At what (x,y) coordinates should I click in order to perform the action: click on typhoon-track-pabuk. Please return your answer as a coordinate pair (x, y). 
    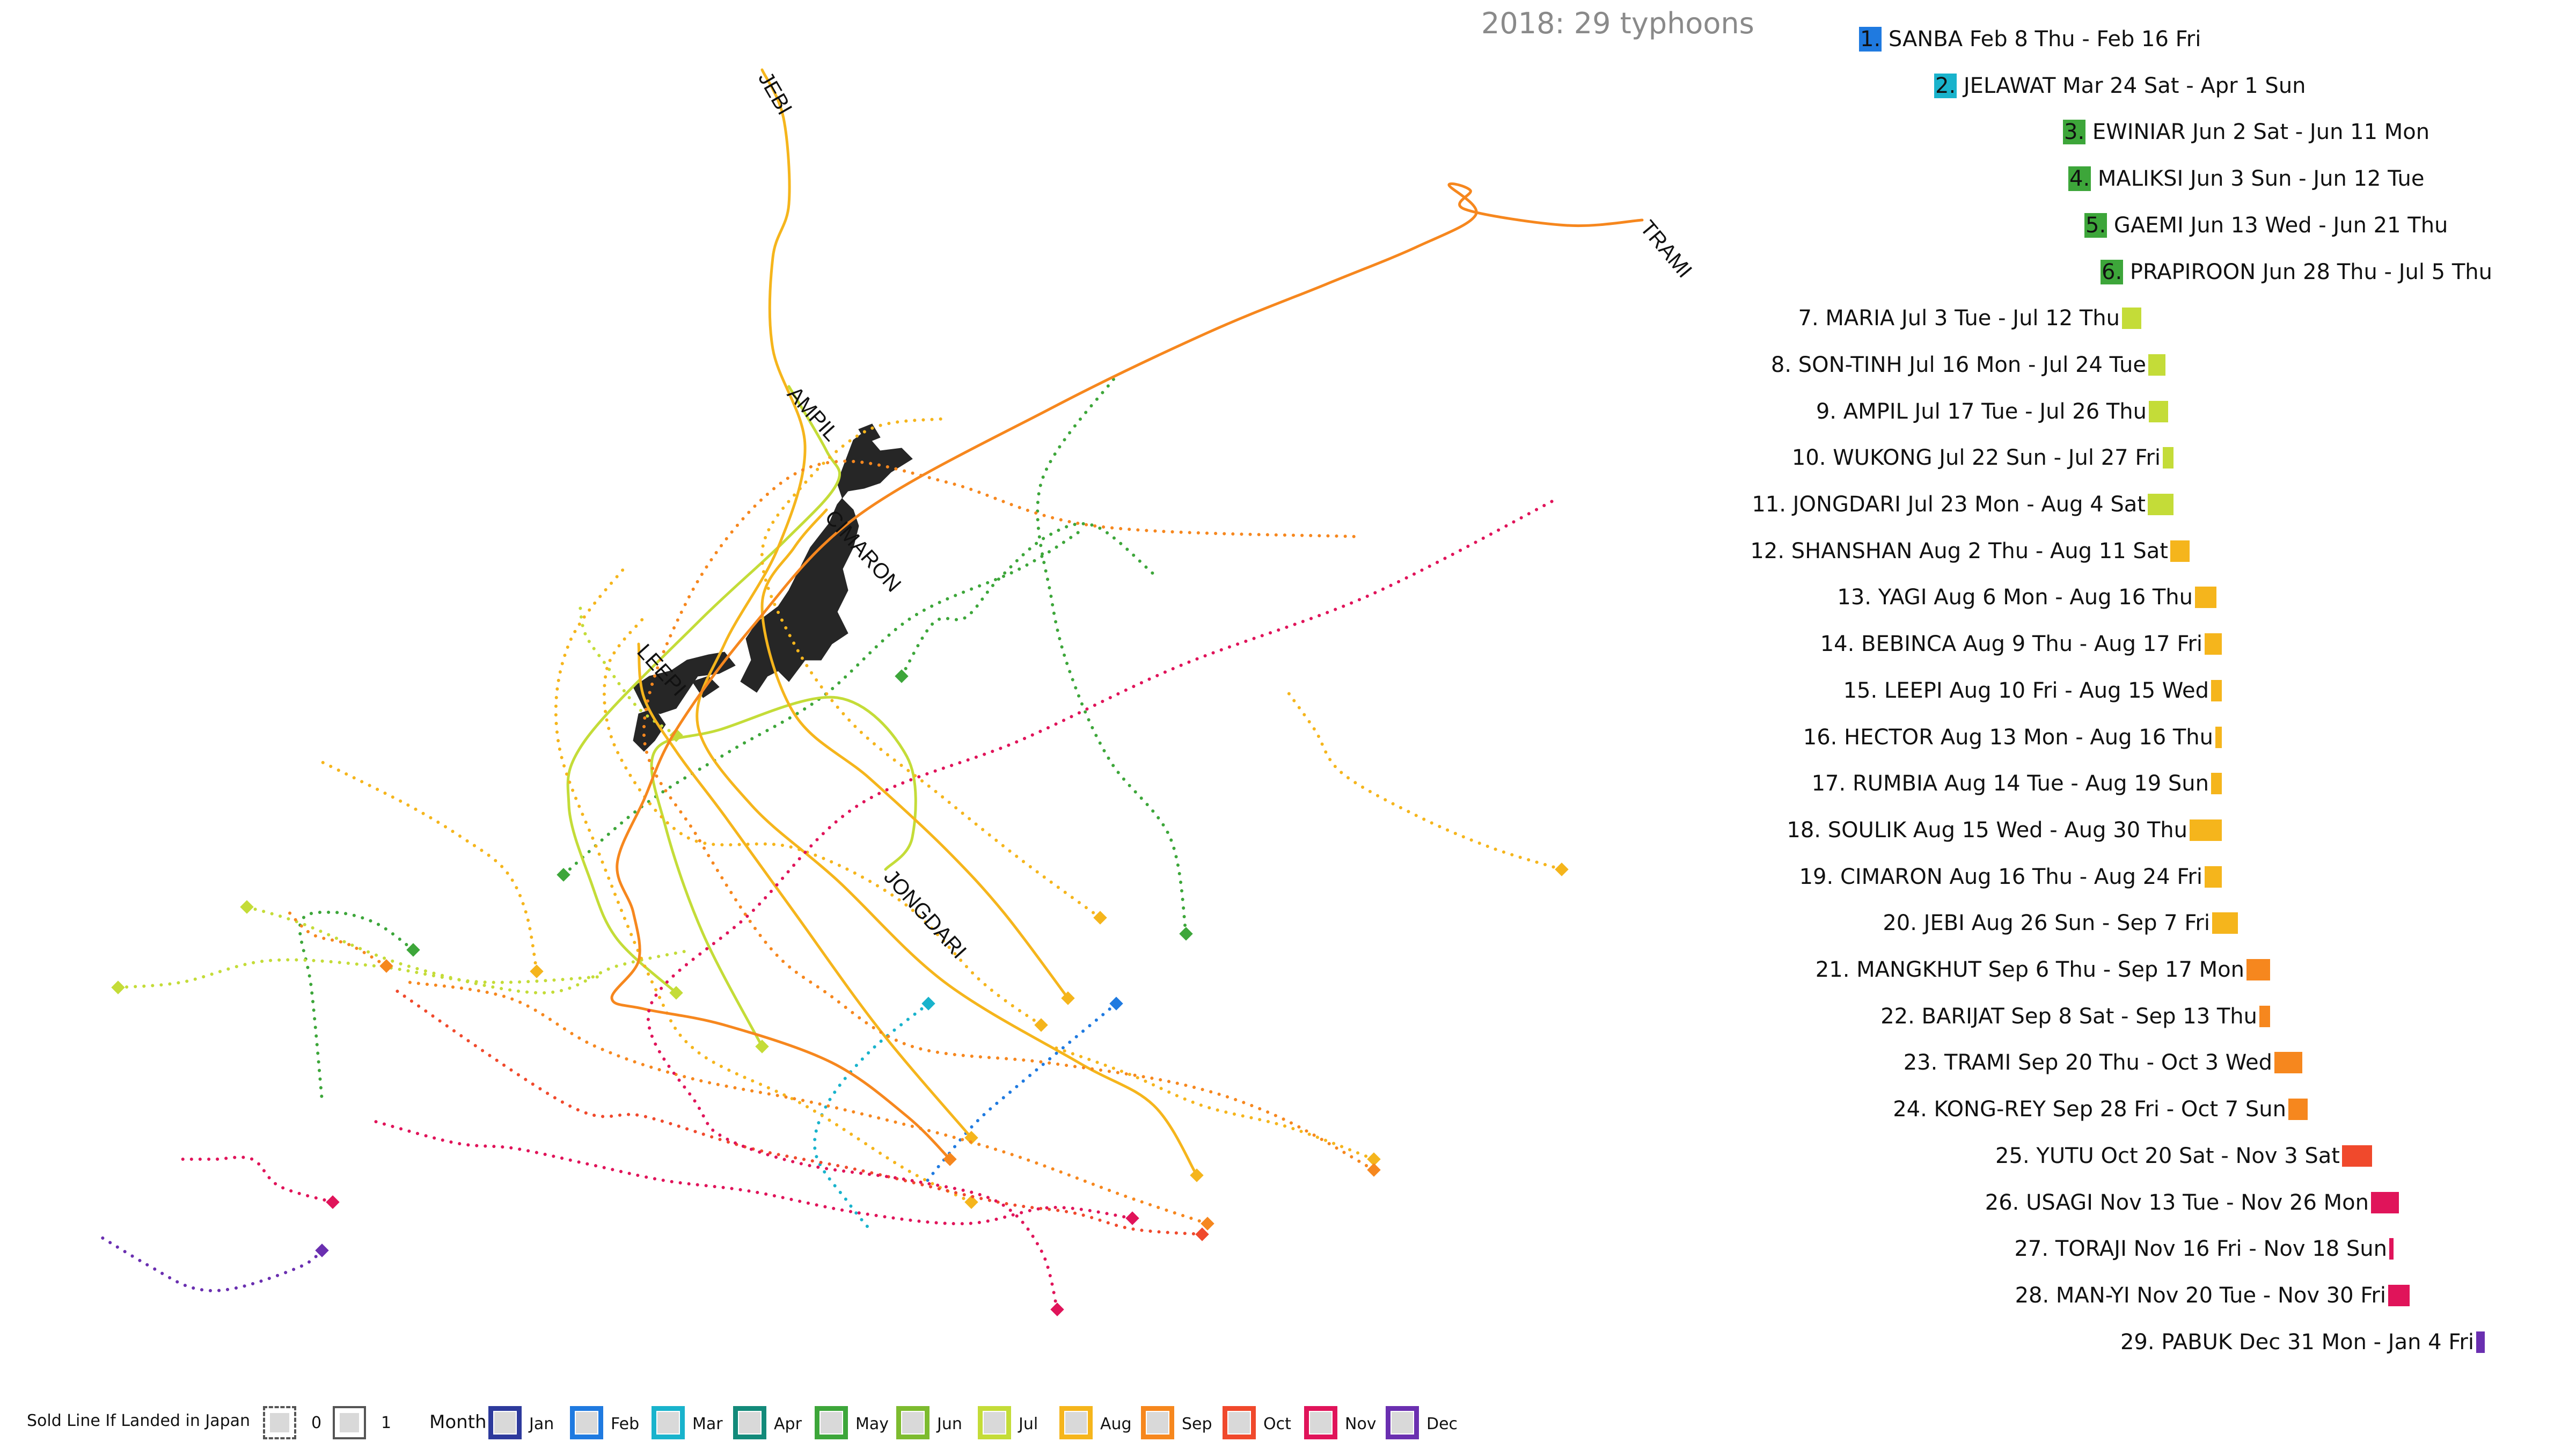
    Looking at the image, I should click on (212, 1263).